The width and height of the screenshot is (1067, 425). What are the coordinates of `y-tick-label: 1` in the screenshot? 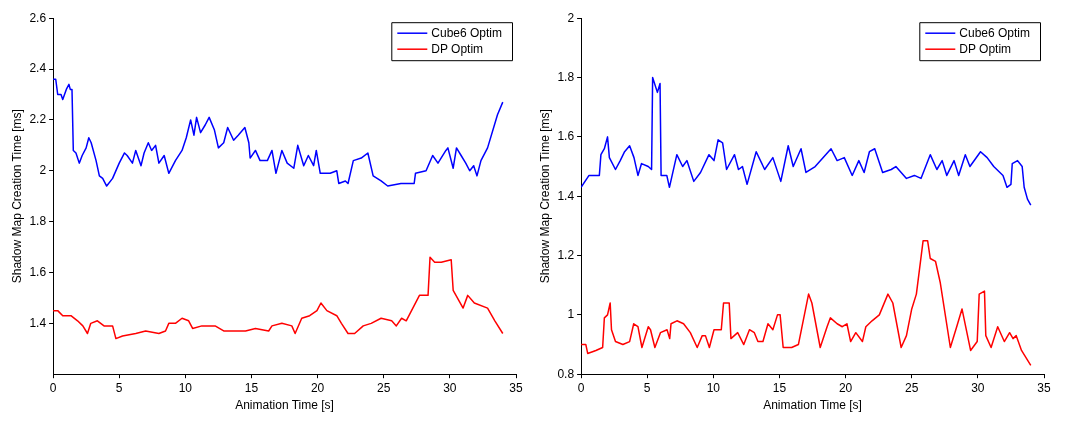 It's located at (571, 314).